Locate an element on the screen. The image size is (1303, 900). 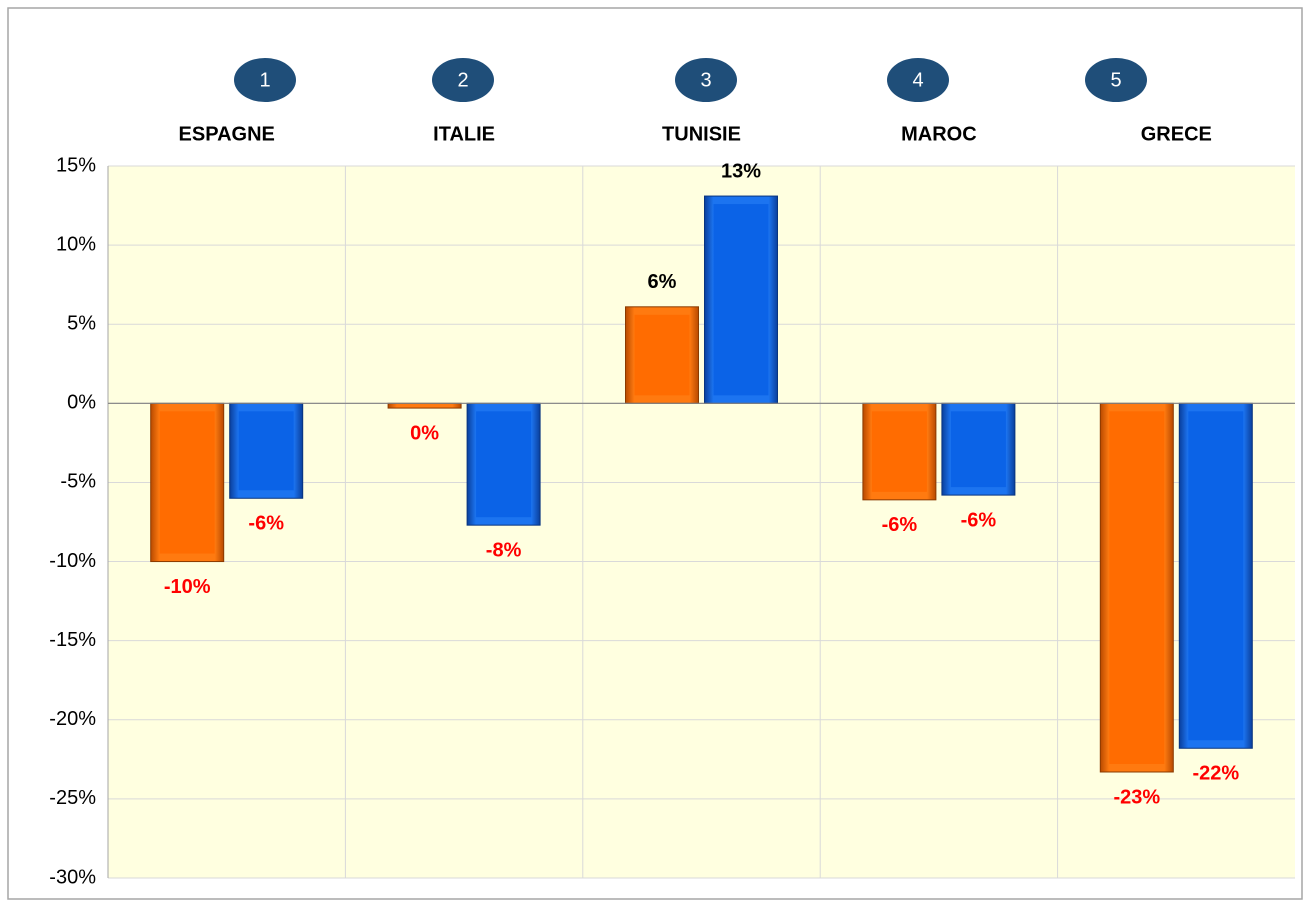
y-tick-label: -15% is located at coordinates (72, 640).